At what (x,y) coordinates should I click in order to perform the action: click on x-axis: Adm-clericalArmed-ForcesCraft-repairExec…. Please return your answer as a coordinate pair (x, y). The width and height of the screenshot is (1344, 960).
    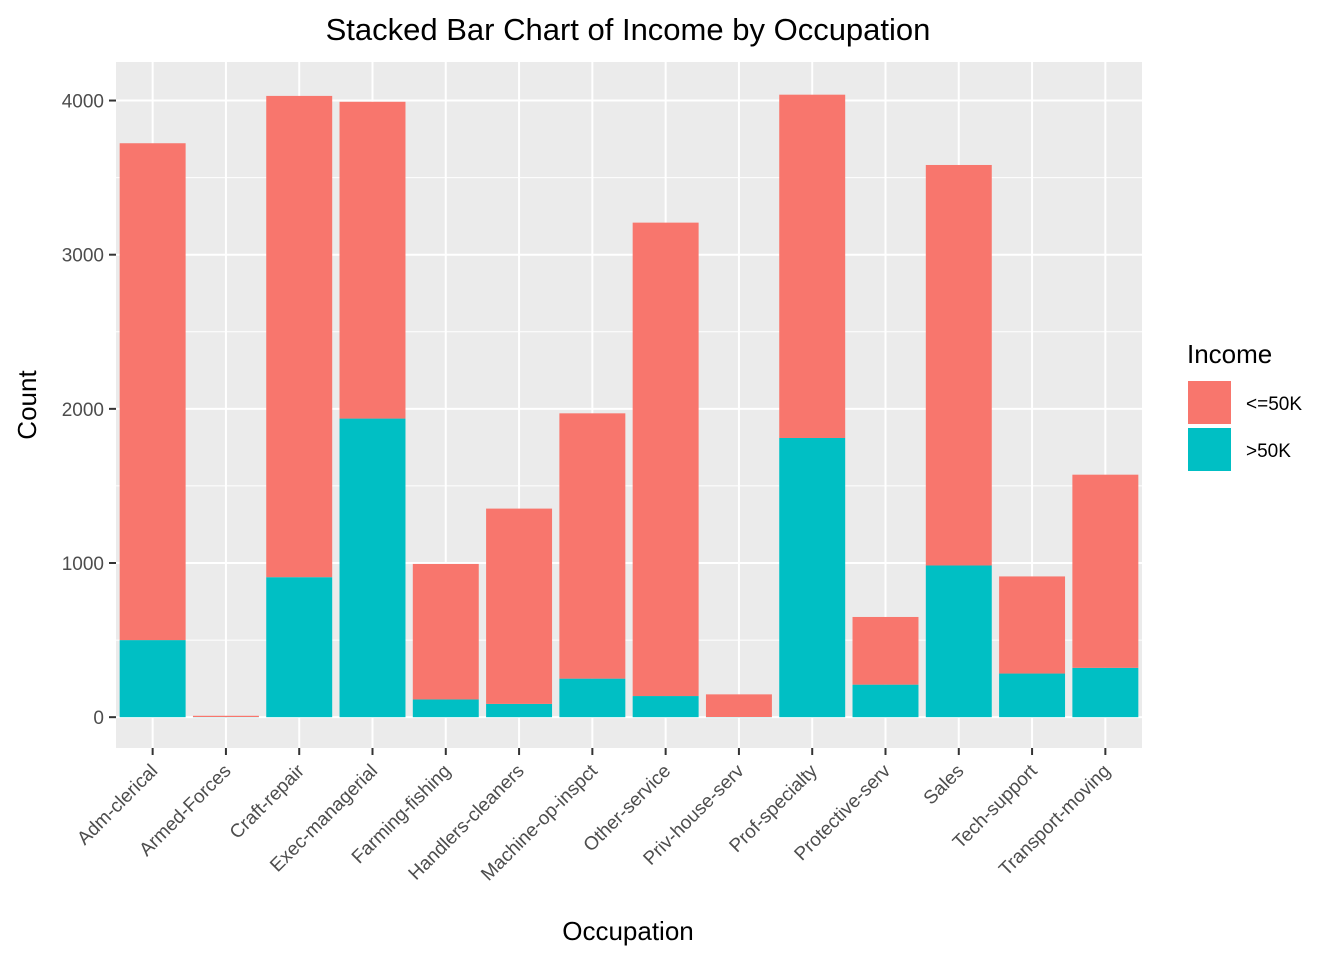
    Looking at the image, I should click on (594, 816).